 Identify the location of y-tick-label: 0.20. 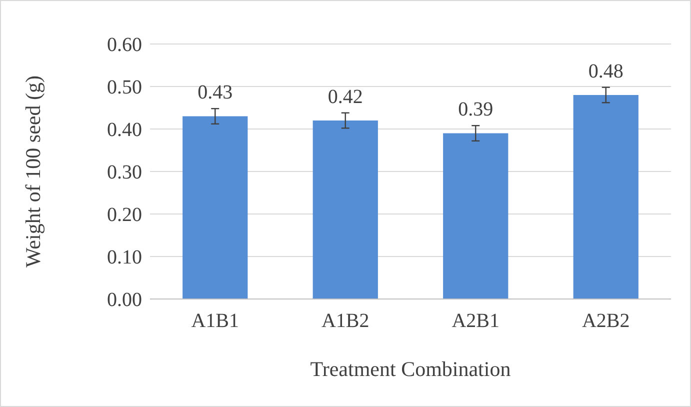
(124, 215).